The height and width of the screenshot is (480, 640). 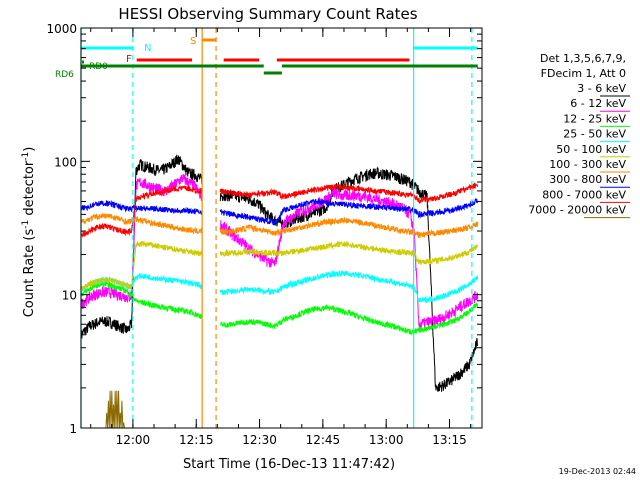 What do you see at coordinates (65, 162) in the screenshot?
I see `y-tick-label-2: 100` at bounding box center [65, 162].